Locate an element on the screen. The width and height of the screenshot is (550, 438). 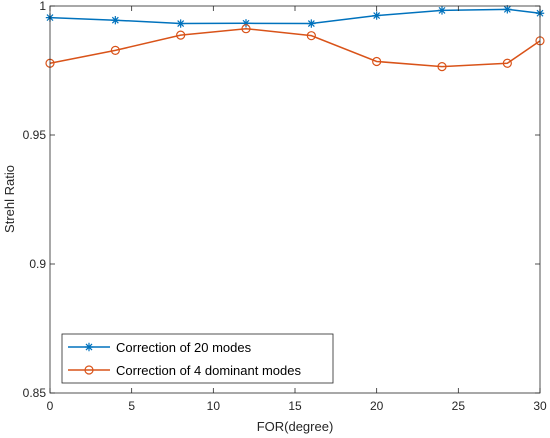
legend-label: Correction of 20 modes is located at coordinates (184, 347).